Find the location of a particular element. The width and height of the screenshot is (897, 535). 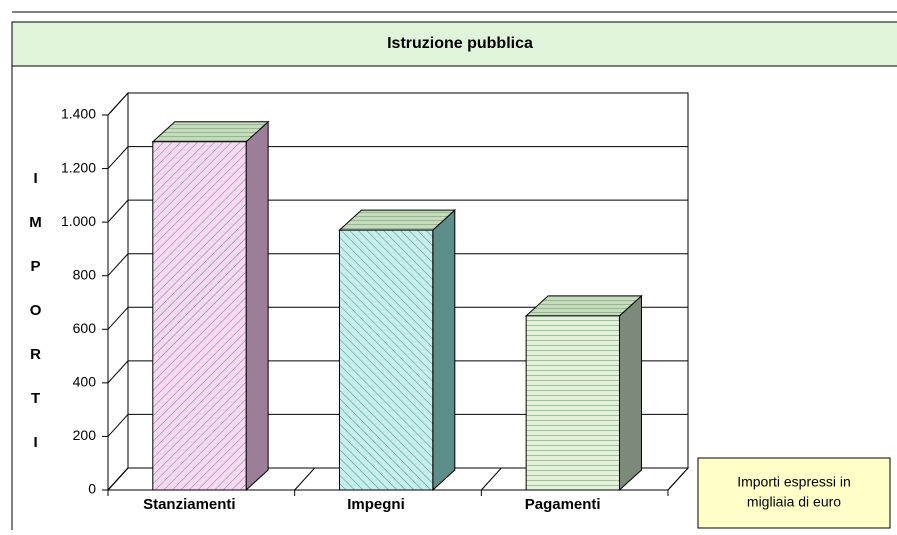

side-wall is located at coordinates (118, 291).